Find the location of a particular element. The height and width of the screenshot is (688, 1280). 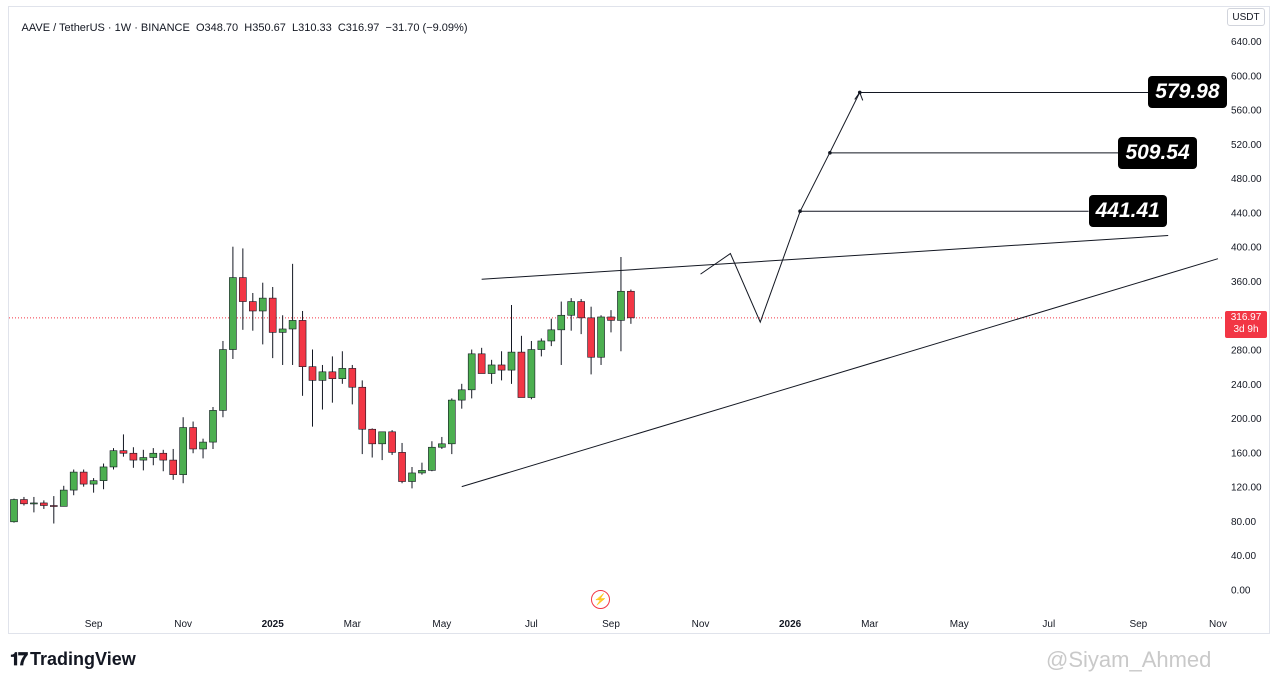

current-price-tag: 316.97 3d 9h is located at coordinates (1246, 324).